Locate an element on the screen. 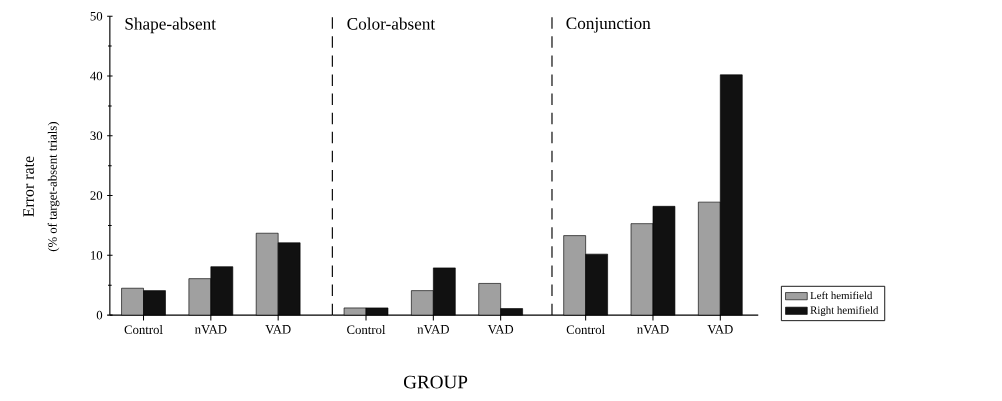 This screenshot has height=401, width=1002. legend-label: Left hemifield is located at coordinates (841, 295).